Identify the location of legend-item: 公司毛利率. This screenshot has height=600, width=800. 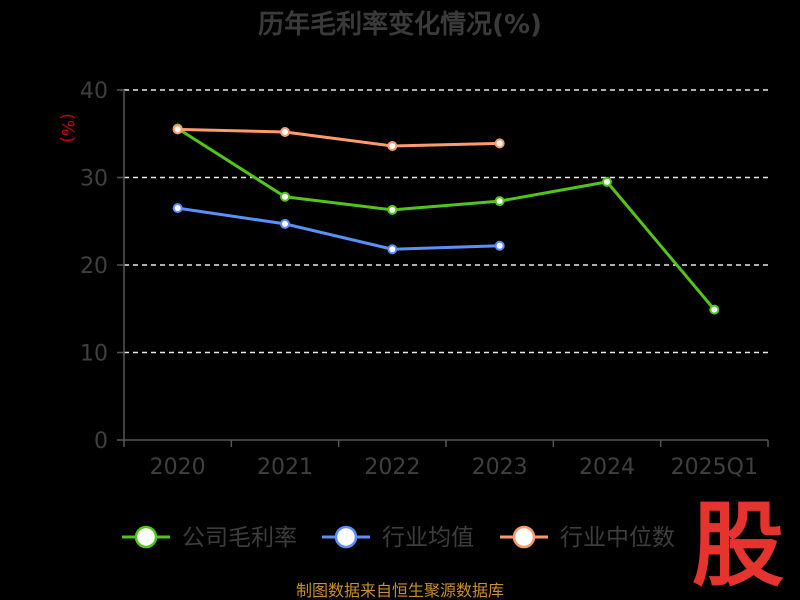
(209, 538).